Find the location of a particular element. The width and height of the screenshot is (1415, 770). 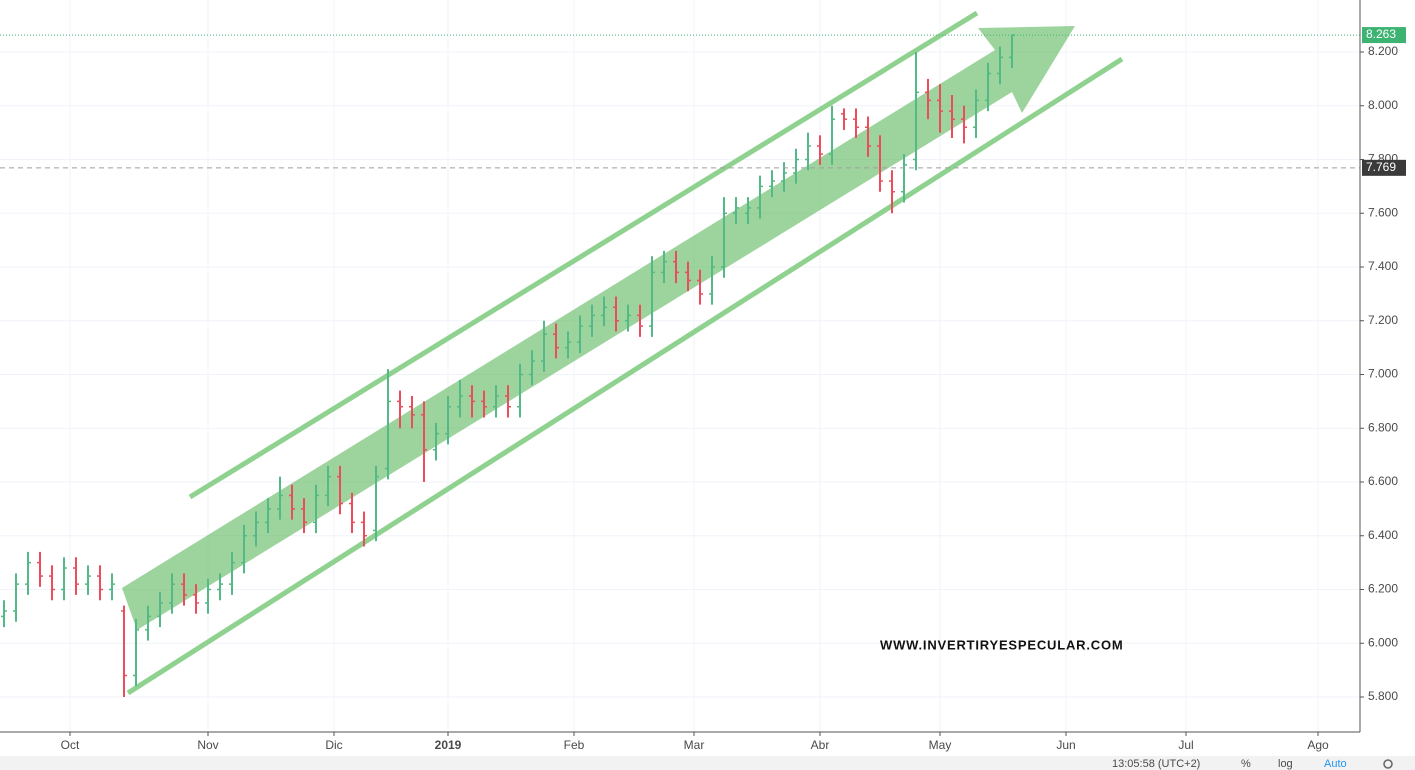

log-button: log is located at coordinates (1285, 764).